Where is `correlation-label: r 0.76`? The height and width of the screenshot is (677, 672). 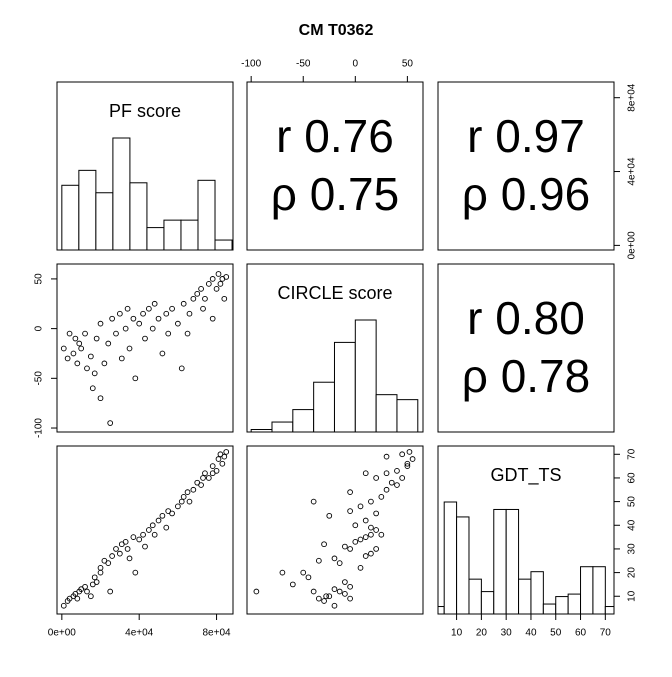 correlation-label: r 0.76 is located at coordinates (335, 136).